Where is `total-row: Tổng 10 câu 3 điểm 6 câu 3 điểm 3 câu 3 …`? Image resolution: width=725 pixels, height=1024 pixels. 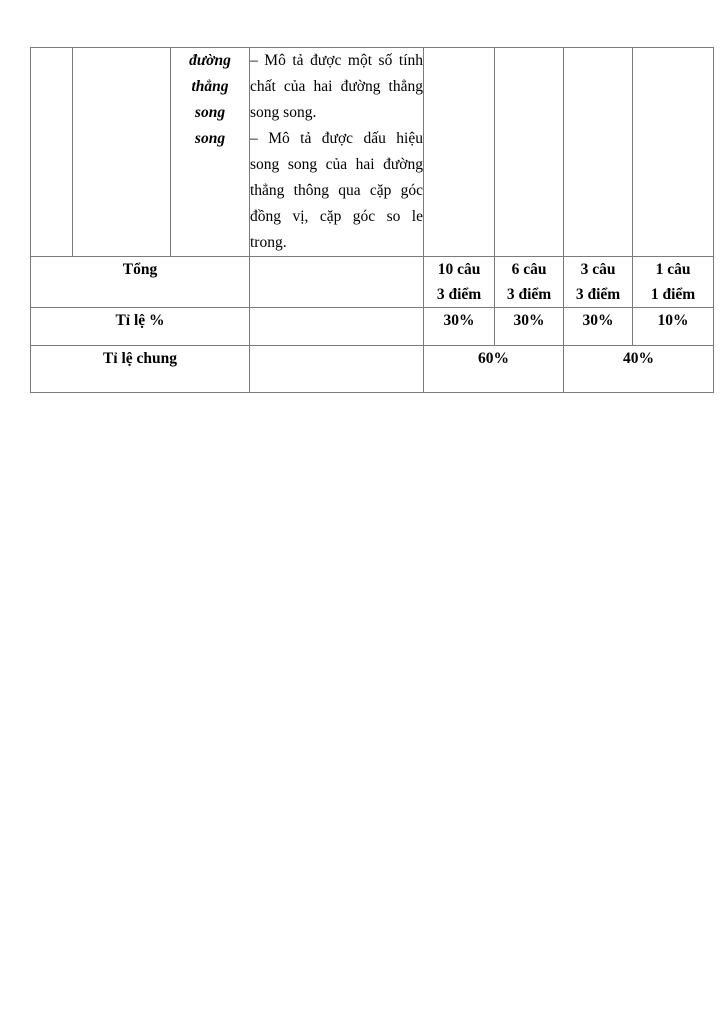 total-row: Tổng 10 câu 3 điểm 6 câu 3 điểm 3 câu 3 … is located at coordinates (372, 282).